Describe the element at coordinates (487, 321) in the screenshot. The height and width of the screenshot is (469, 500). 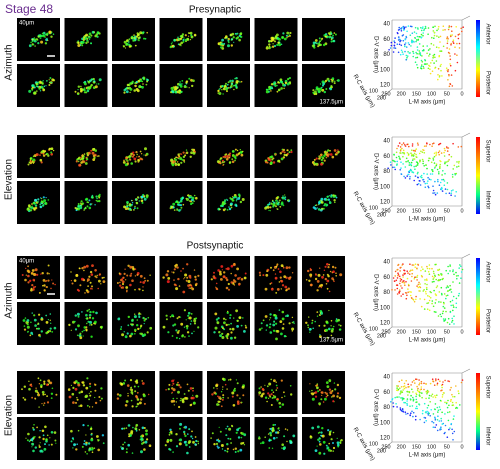
I see `colorbar-bottom-label: Posterior` at that location.